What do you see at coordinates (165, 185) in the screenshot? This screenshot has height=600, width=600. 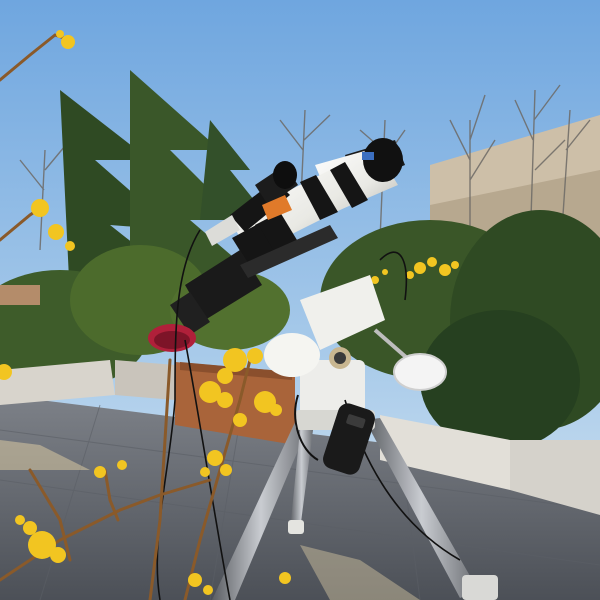 I see `conifer-tree` at bounding box center [165, 185].